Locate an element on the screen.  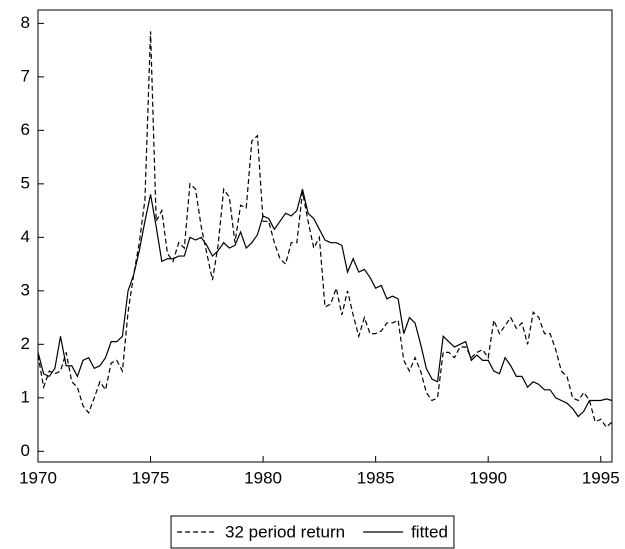
y-tick-label: 8 is located at coordinates (25, 22).